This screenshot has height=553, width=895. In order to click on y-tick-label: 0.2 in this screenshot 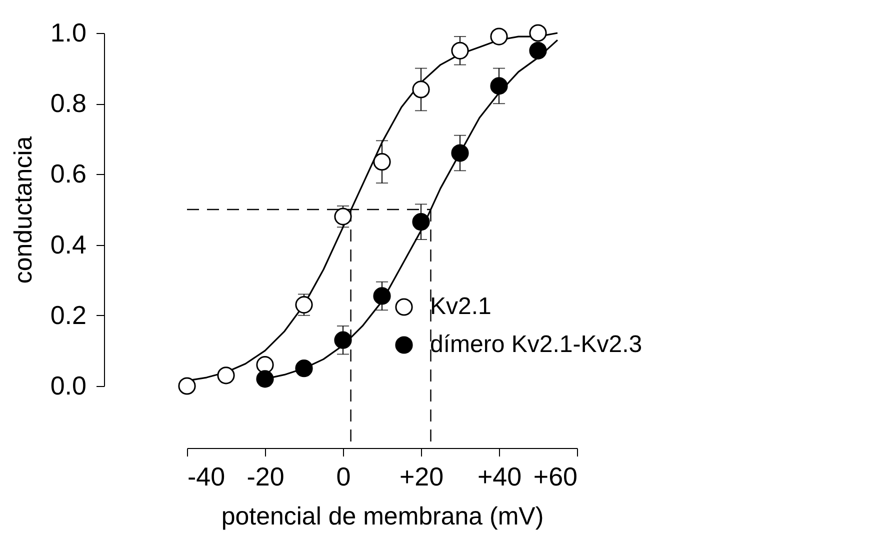, I will do `click(68, 315)`.